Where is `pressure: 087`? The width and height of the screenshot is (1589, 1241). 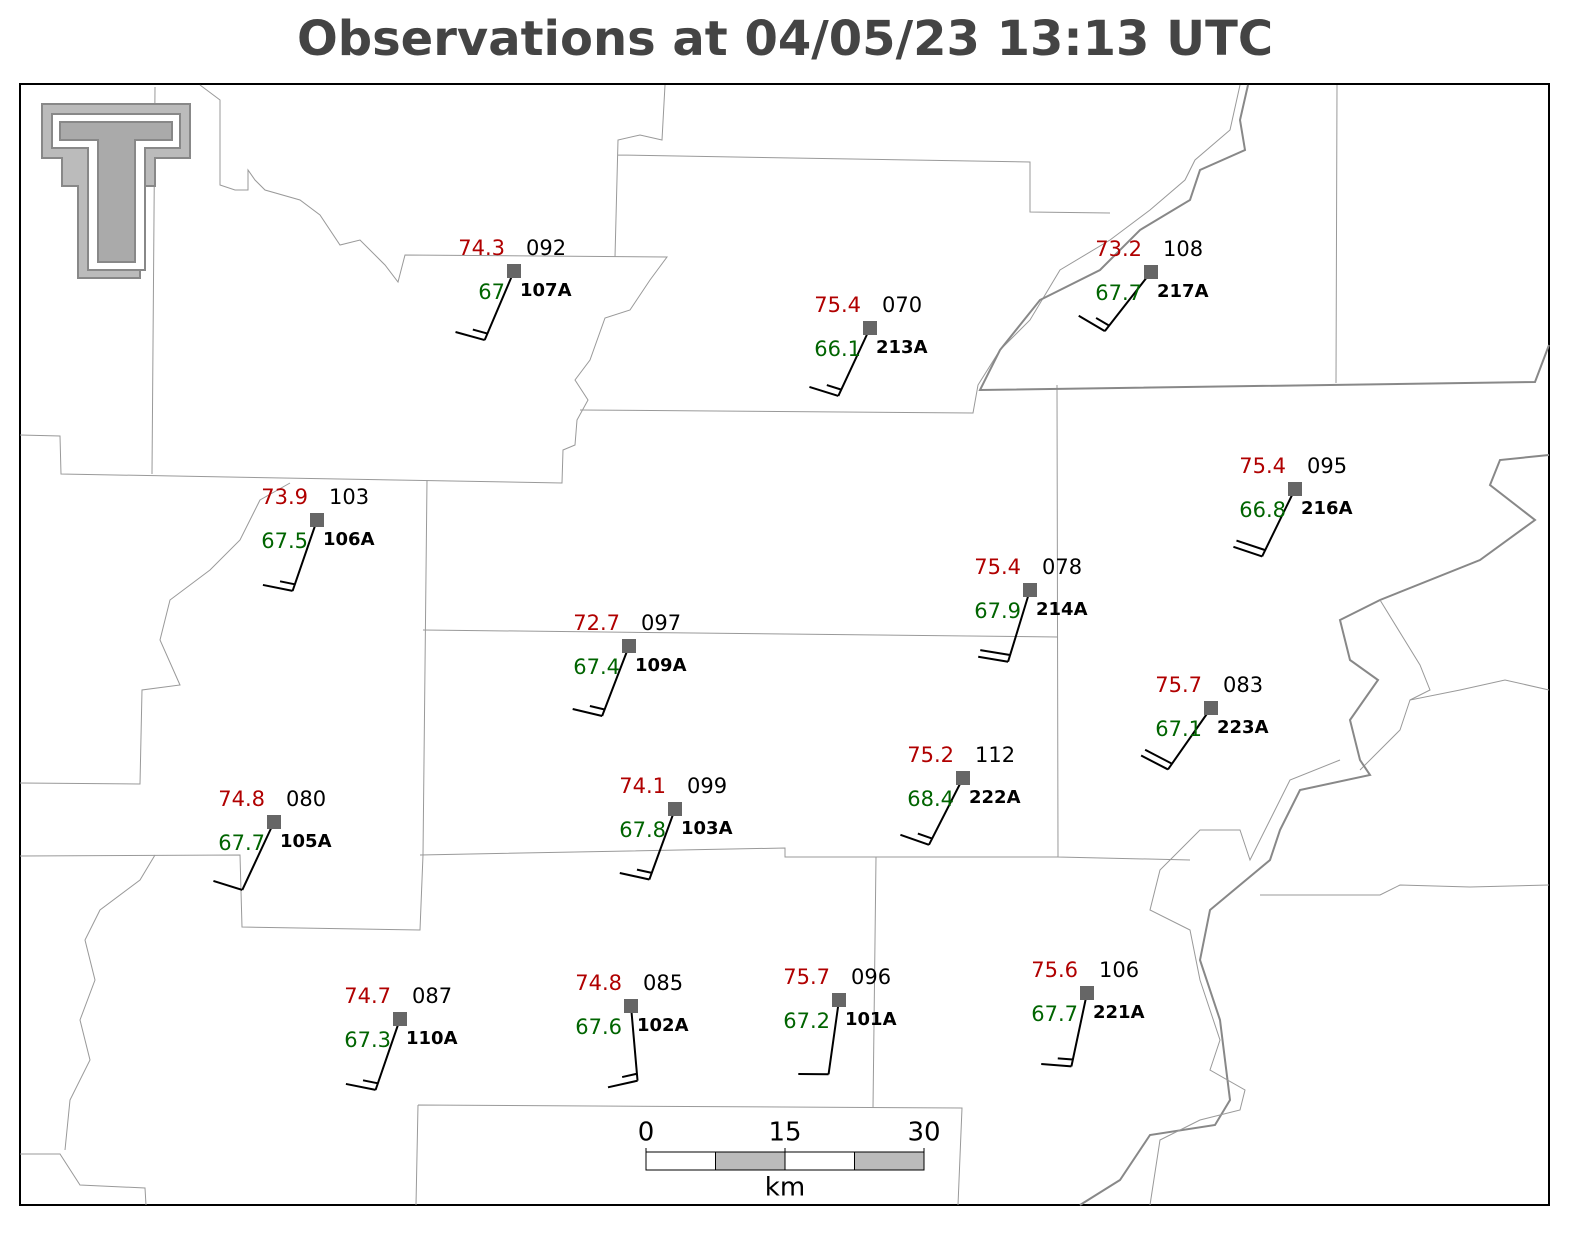 pressure: 087 is located at coordinates (432, 996).